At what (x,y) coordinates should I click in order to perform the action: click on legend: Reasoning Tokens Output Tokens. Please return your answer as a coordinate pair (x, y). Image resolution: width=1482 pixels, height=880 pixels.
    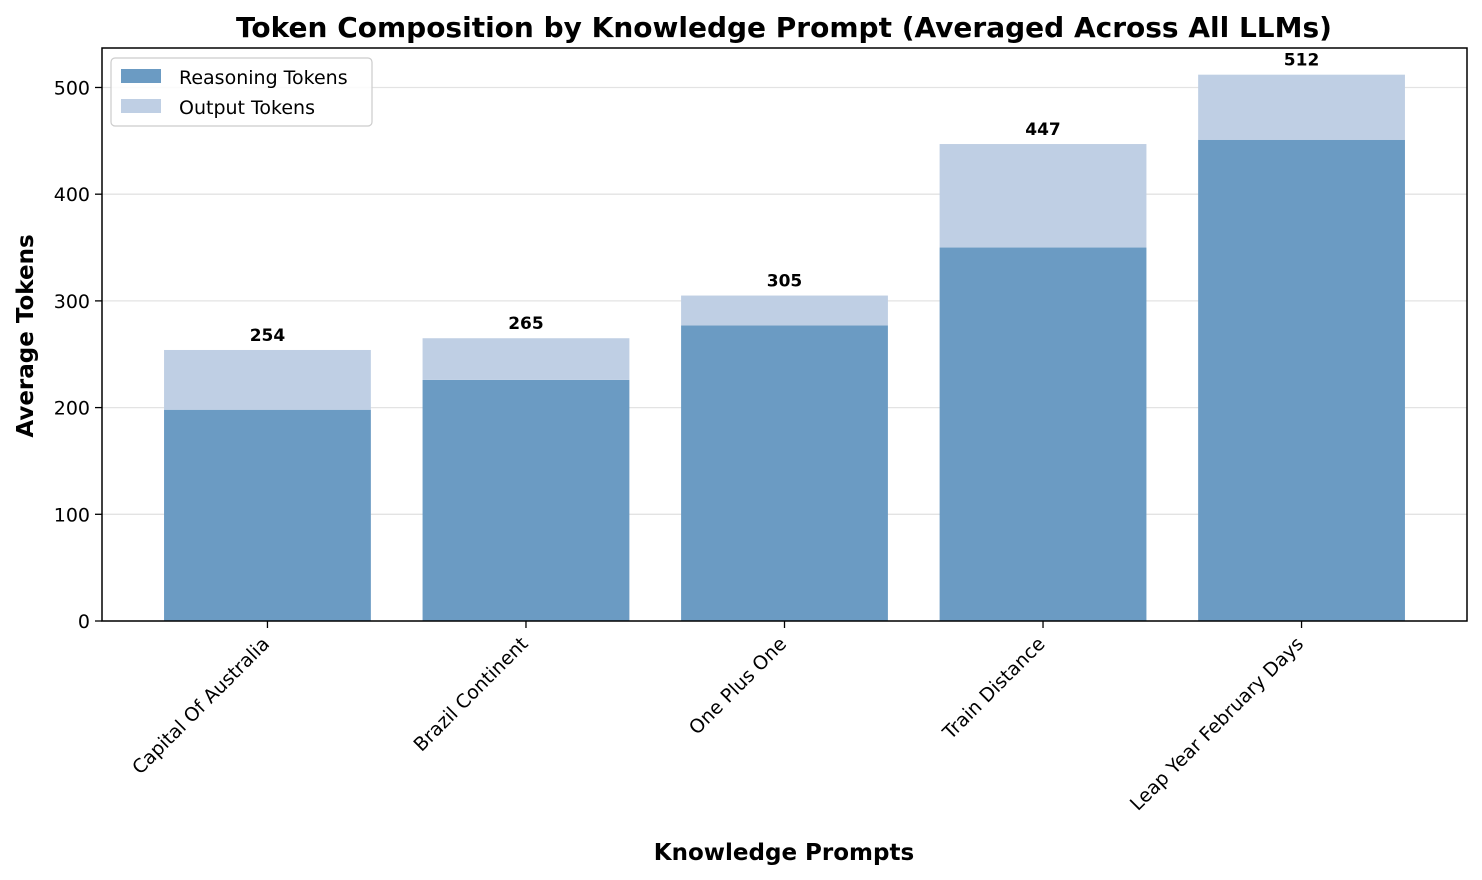
    Looking at the image, I should click on (241, 92).